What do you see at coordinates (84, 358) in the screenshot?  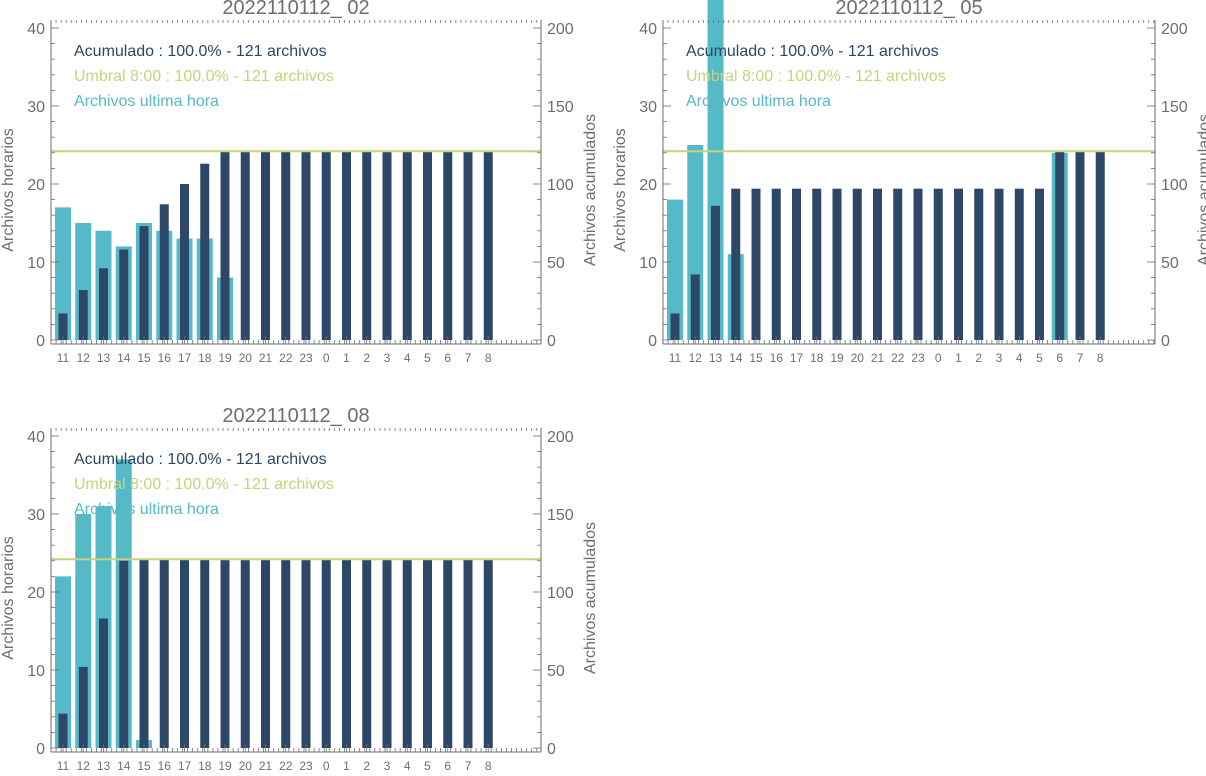 I see `x-tick-label-12: 12` at bounding box center [84, 358].